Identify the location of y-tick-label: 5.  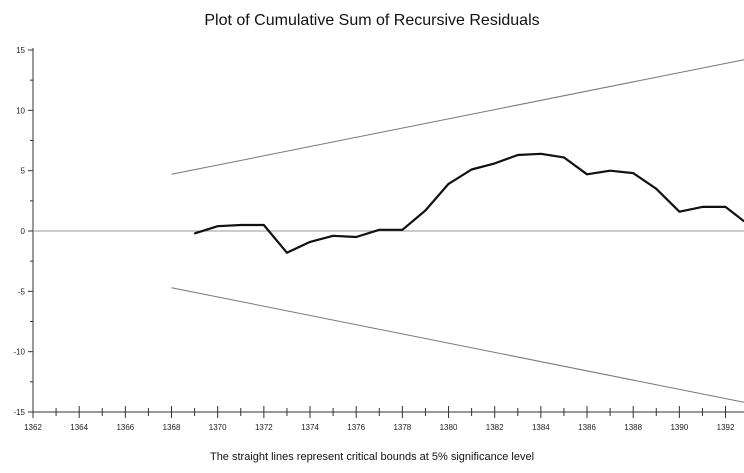
(23, 171).